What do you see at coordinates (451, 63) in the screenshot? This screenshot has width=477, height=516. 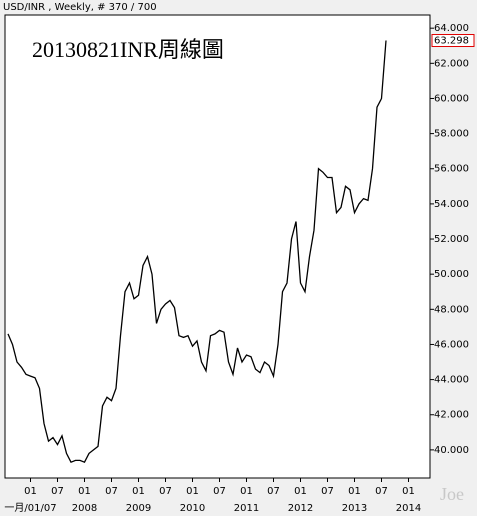 I see `y-tick-label: 62.000` at bounding box center [451, 63].